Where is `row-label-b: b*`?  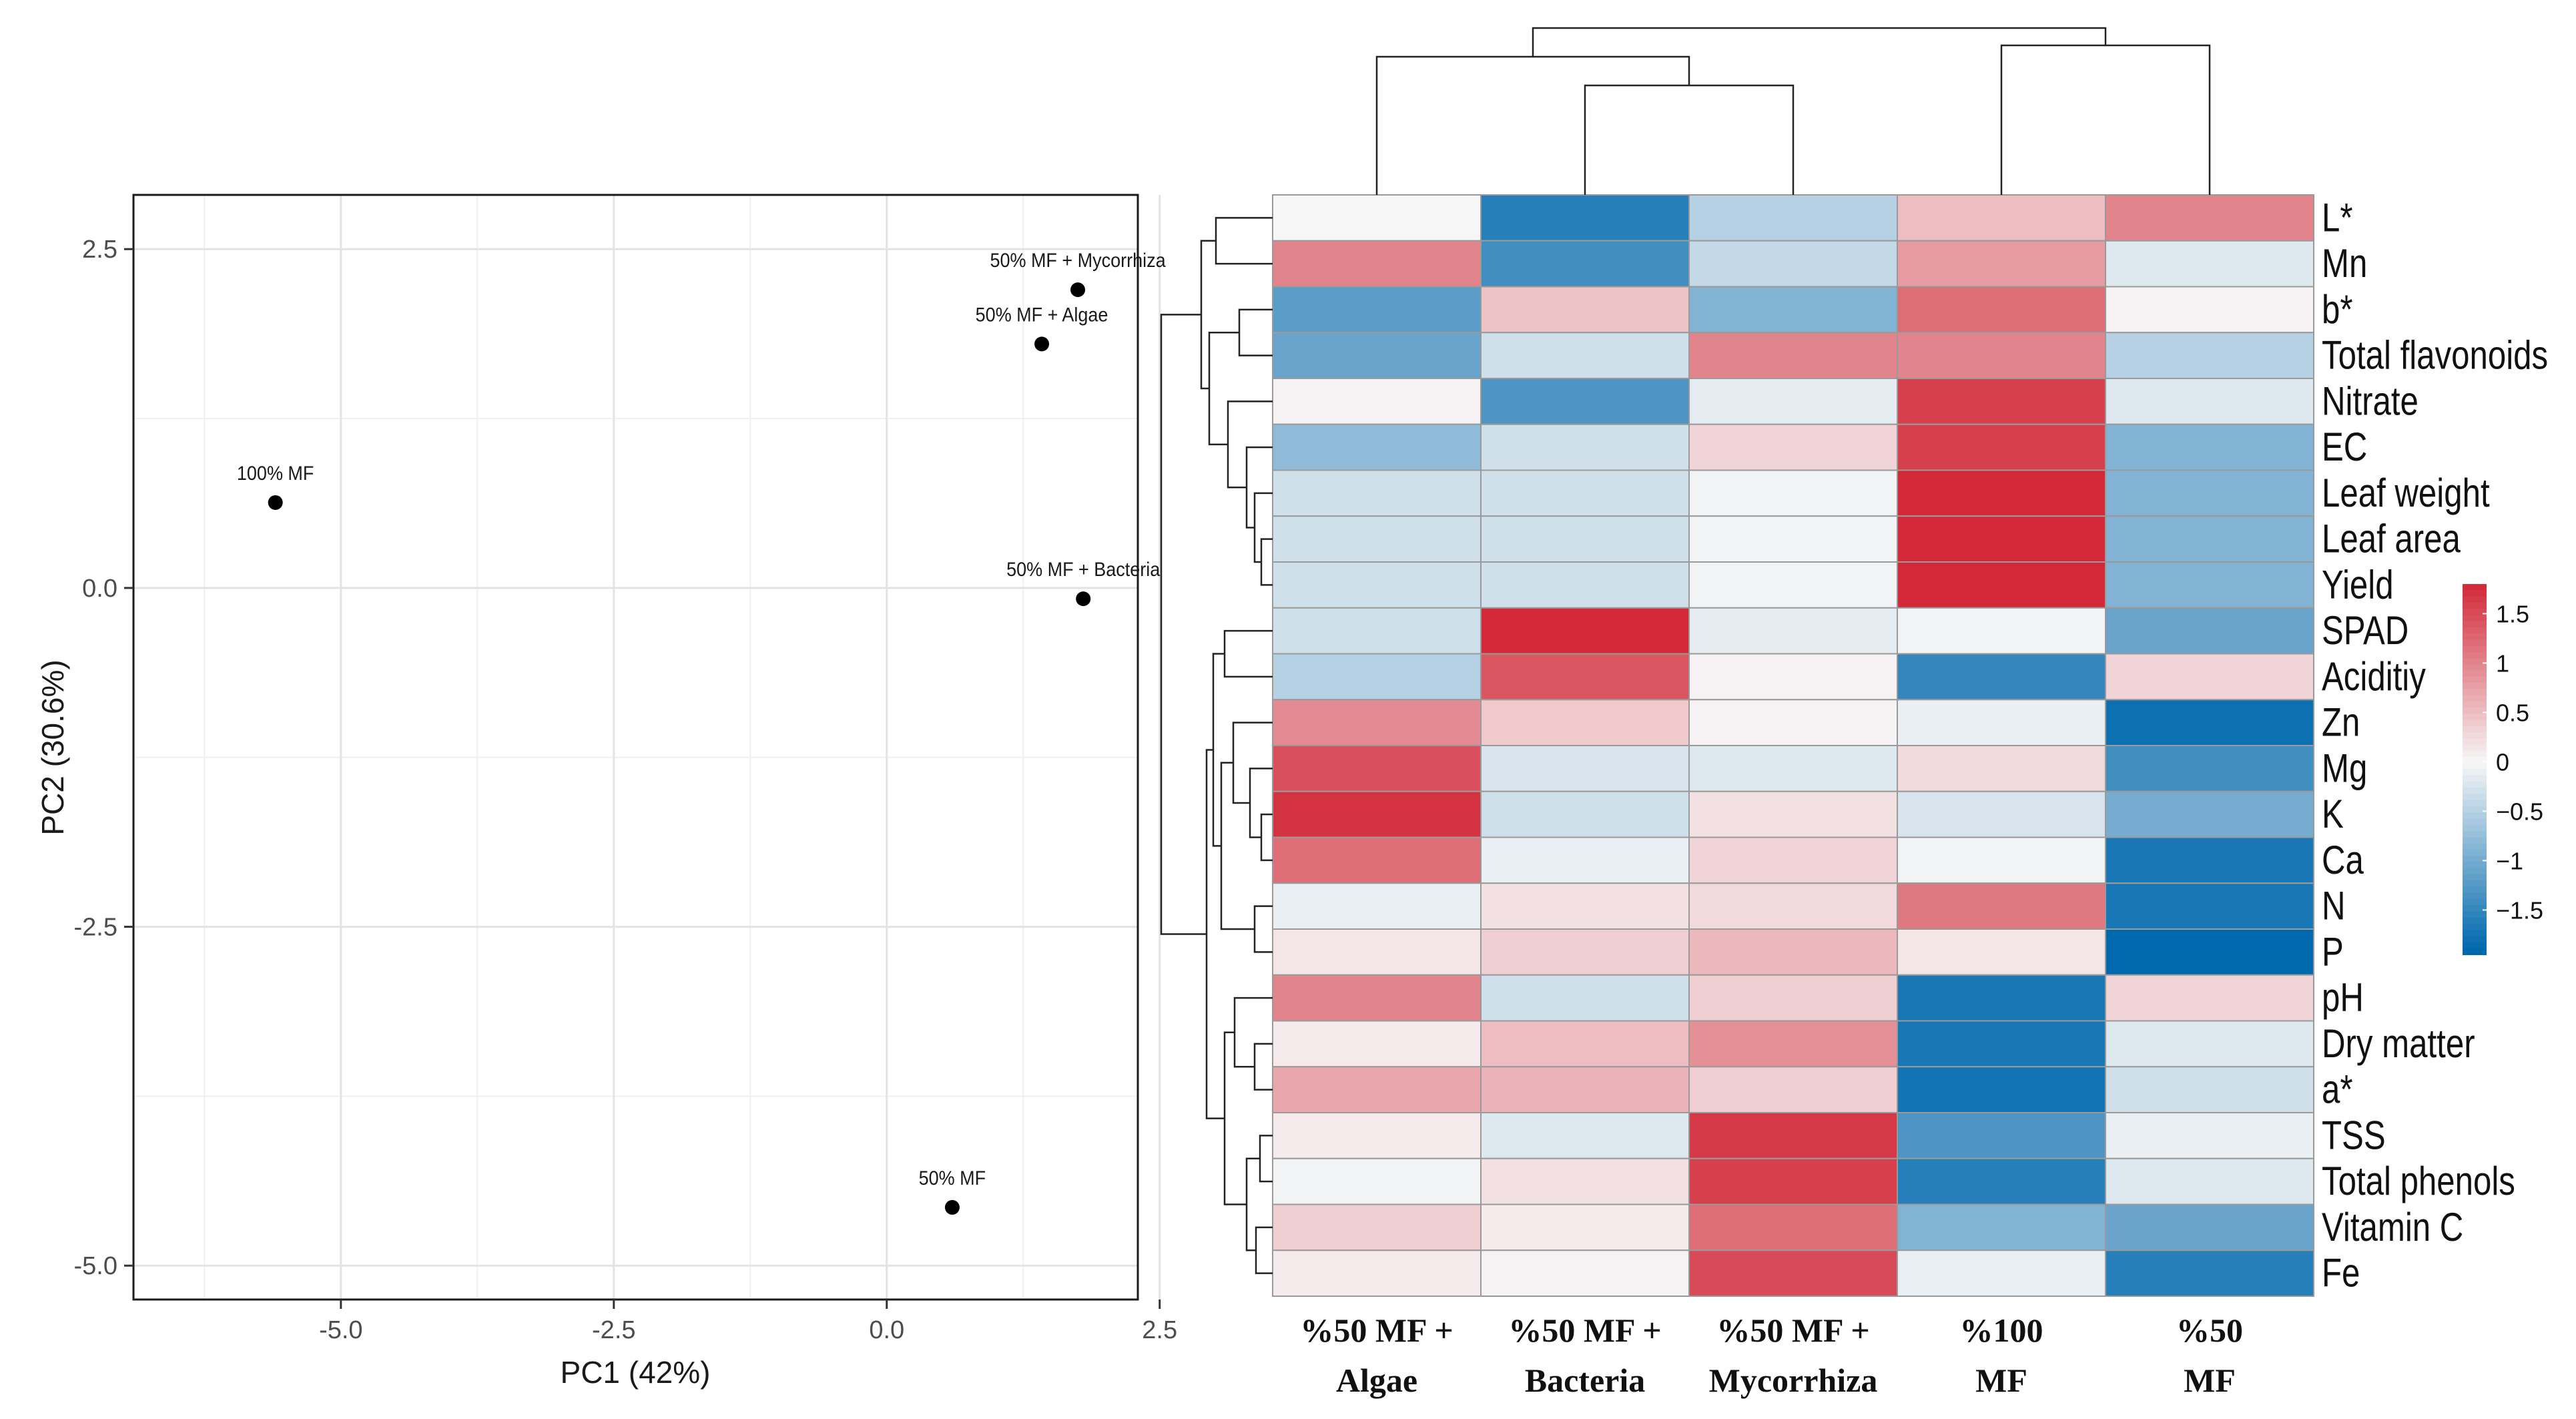 row-label-b: b* is located at coordinates (2337, 309).